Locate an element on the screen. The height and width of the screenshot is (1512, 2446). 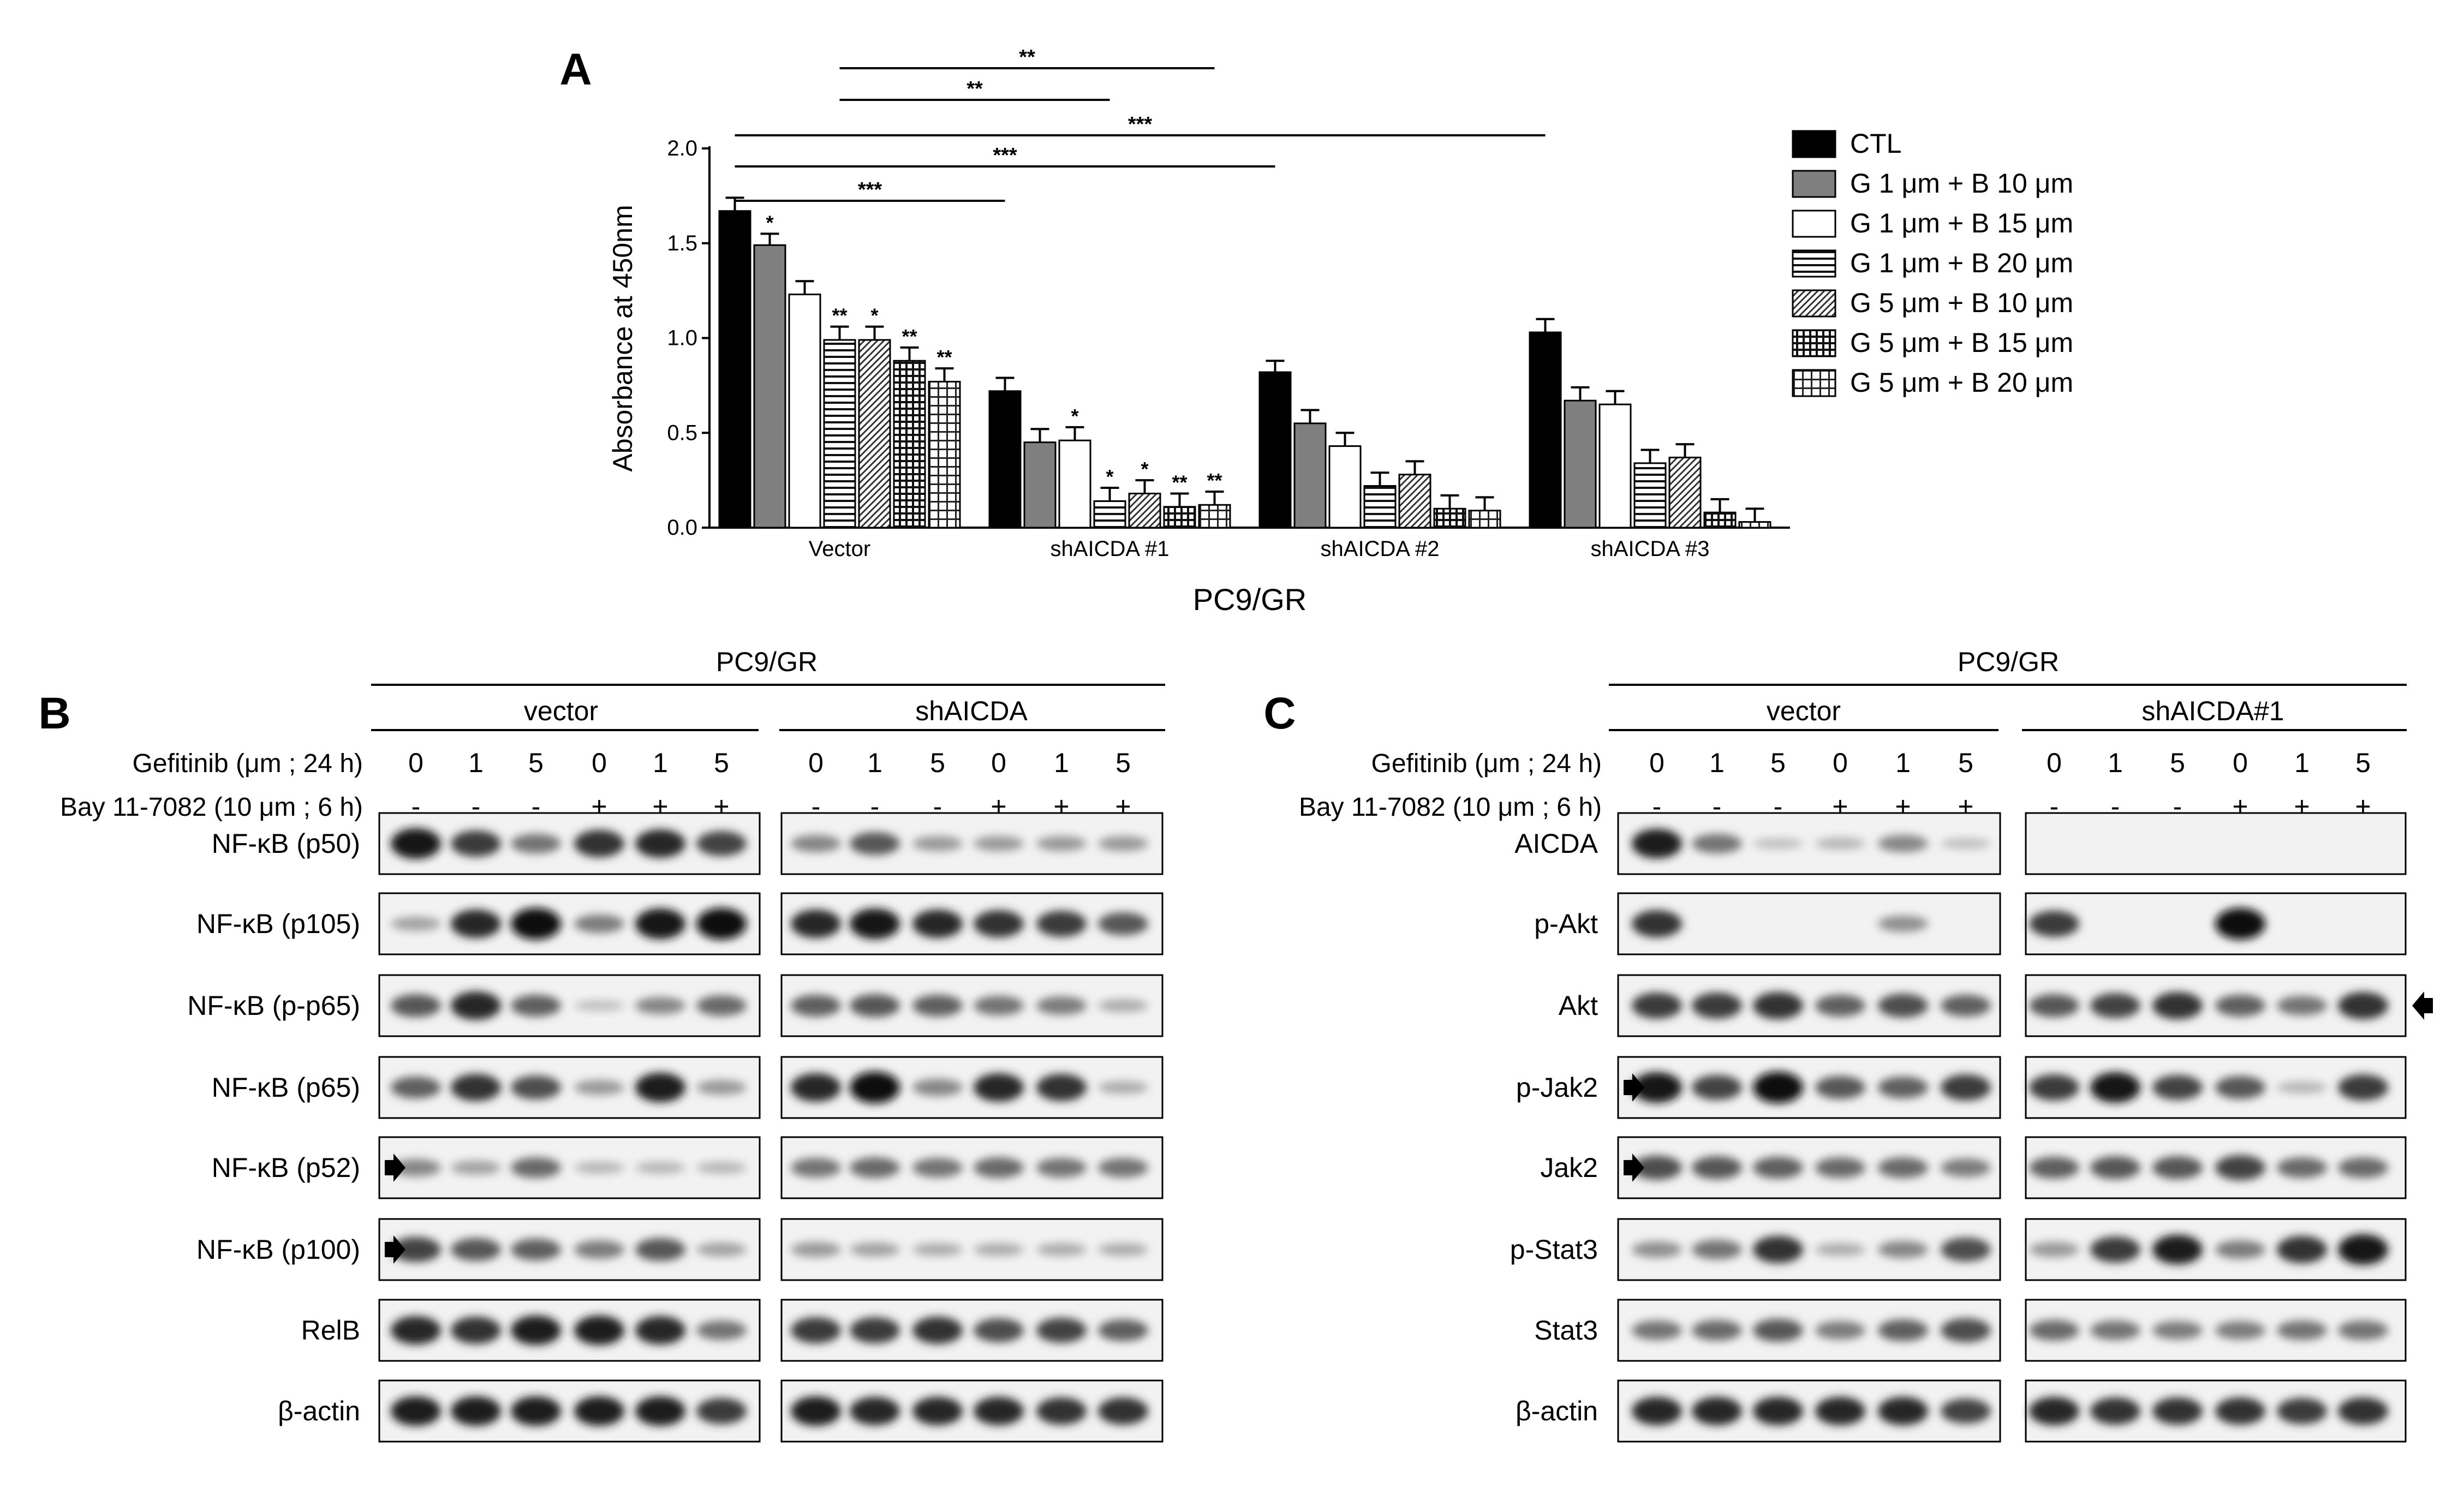
panel-label: C is located at coordinates (1279, 713).